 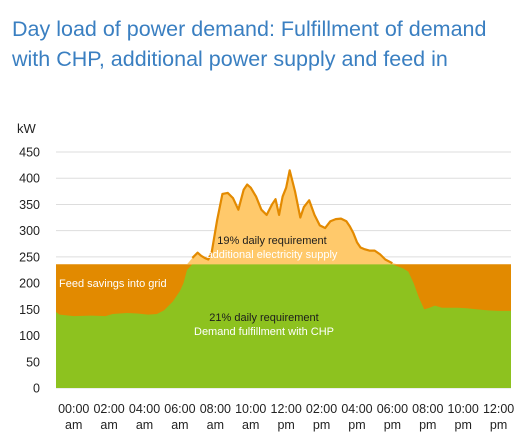 I want to click on y-axis-unit-label: kW, so click(x=26, y=128).